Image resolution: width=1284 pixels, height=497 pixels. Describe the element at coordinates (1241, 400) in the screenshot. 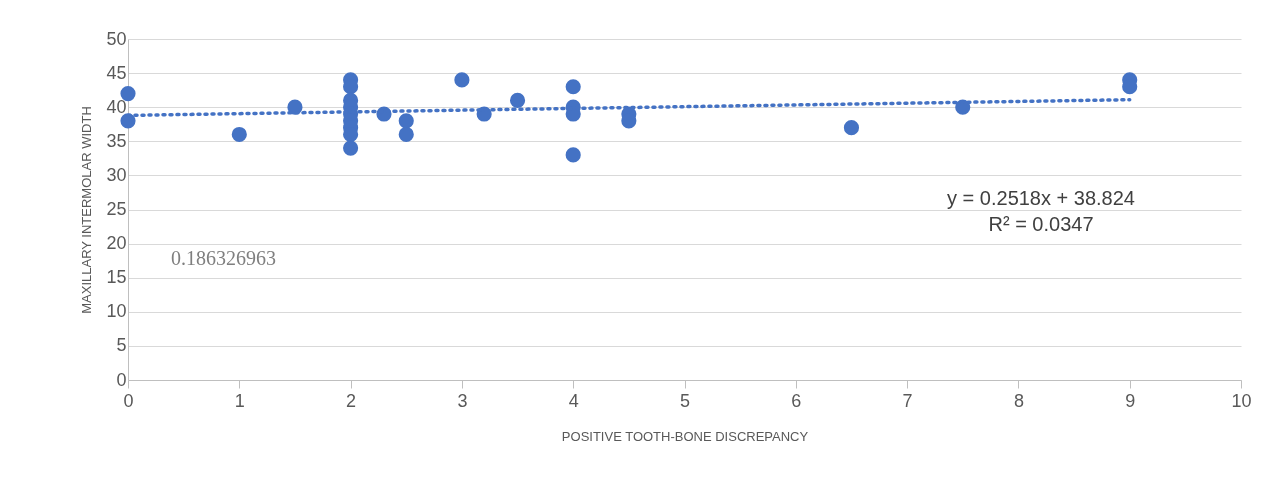

I see `x-tick-label: 10` at that location.